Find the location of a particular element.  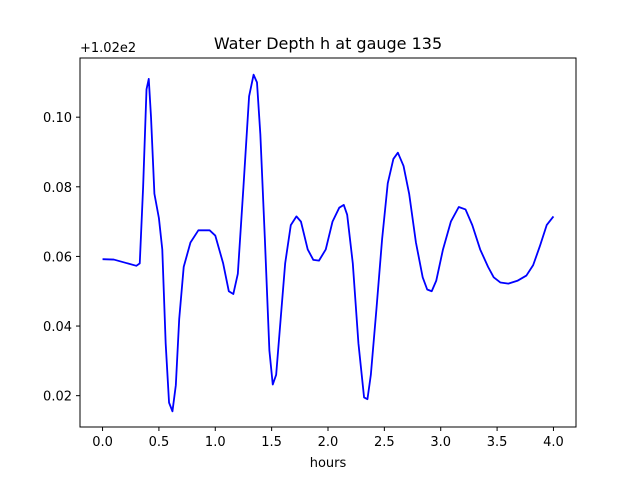

y-tick-label: 0.02 is located at coordinates (57, 397).